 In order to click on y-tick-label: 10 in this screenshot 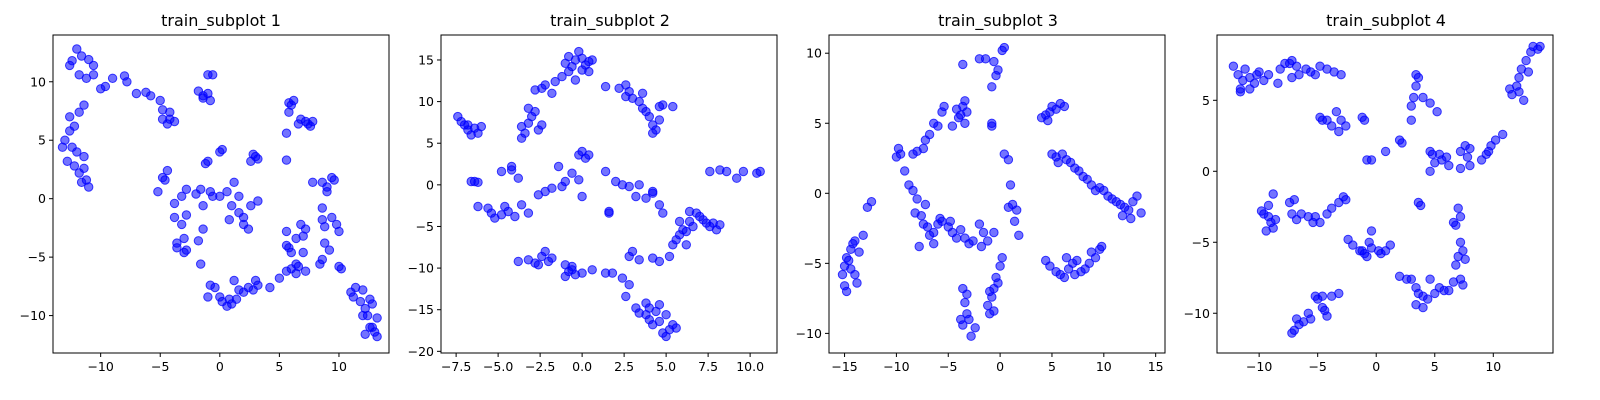, I will do `click(814, 53)`.